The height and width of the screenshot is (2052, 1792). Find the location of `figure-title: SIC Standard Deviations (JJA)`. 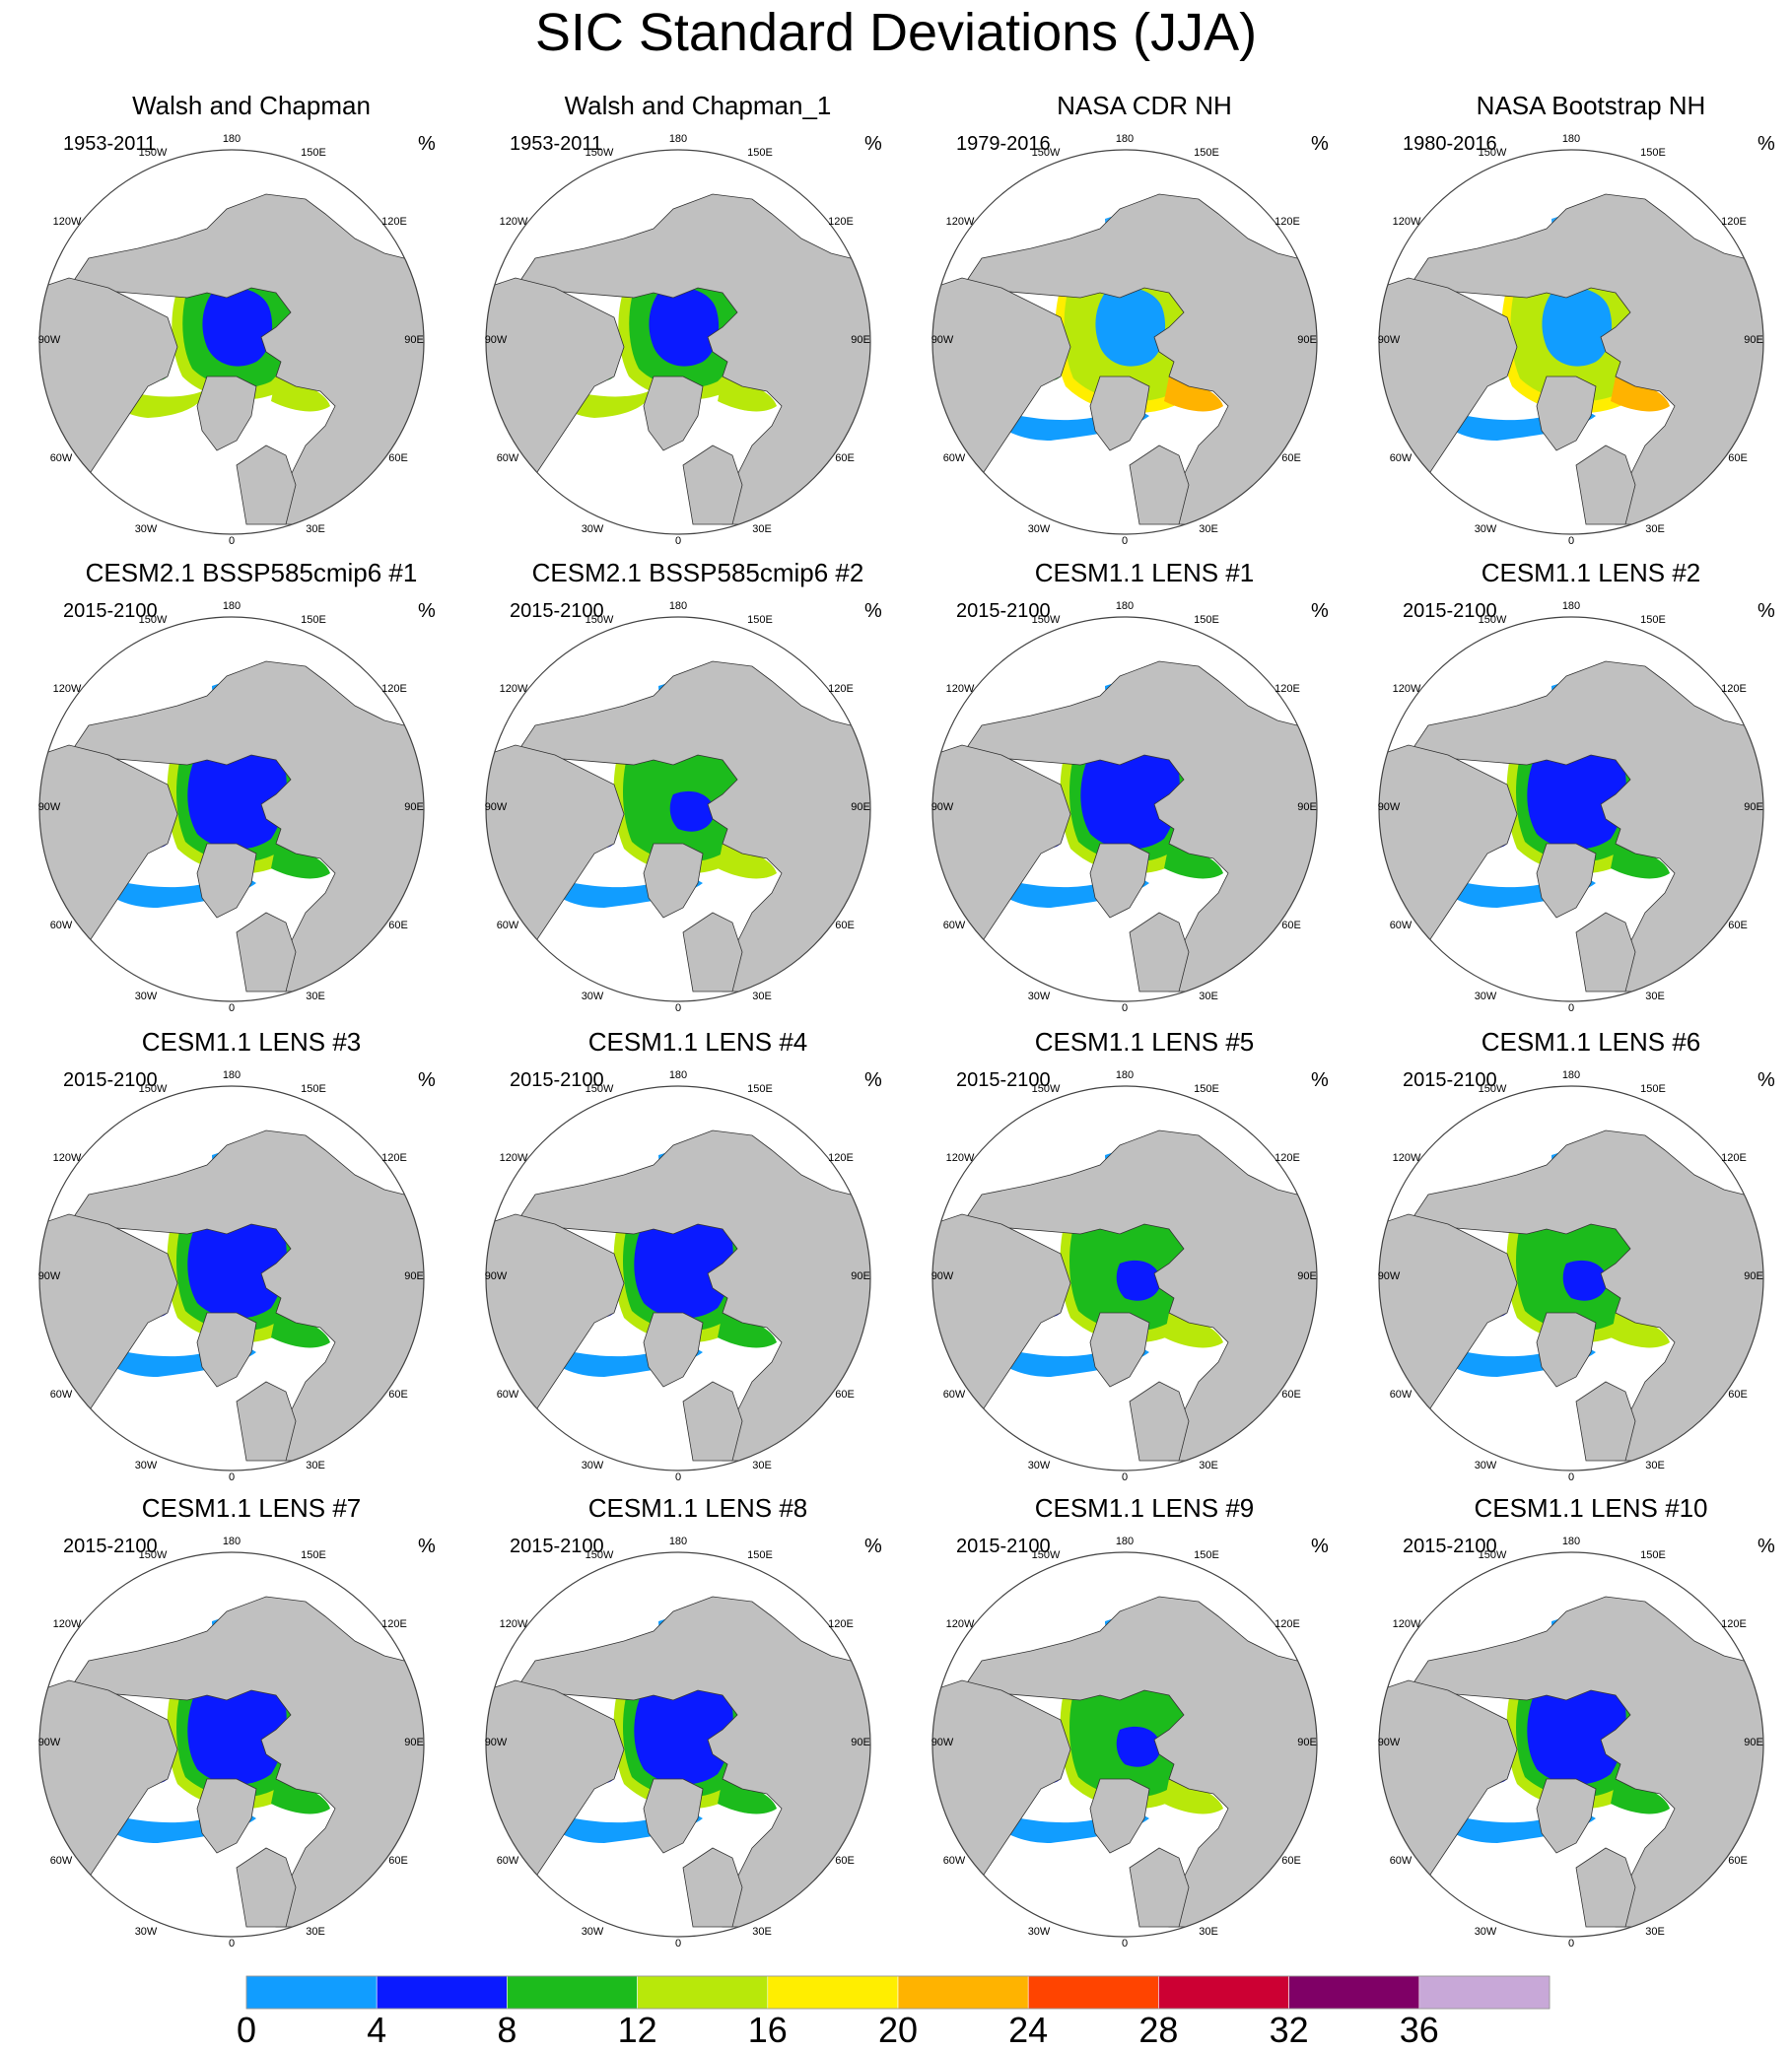

figure-title: SIC Standard Deviations (JJA) is located at coordinates (896, 32).